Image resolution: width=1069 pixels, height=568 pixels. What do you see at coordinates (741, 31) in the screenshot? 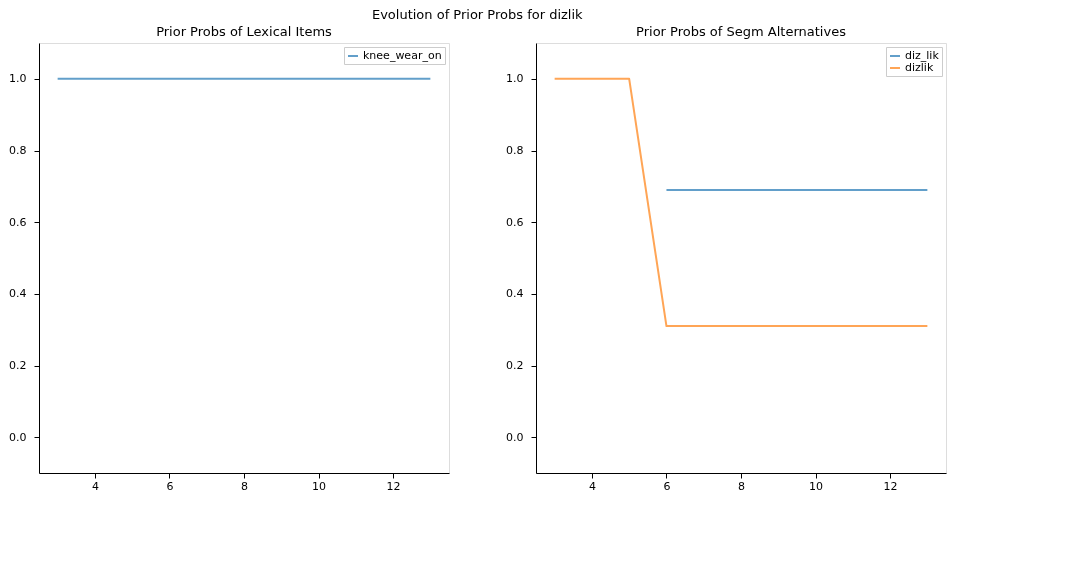
I see `chart-title: Prior Probs of Segm Alternatives` at bounding box center [741, 31].